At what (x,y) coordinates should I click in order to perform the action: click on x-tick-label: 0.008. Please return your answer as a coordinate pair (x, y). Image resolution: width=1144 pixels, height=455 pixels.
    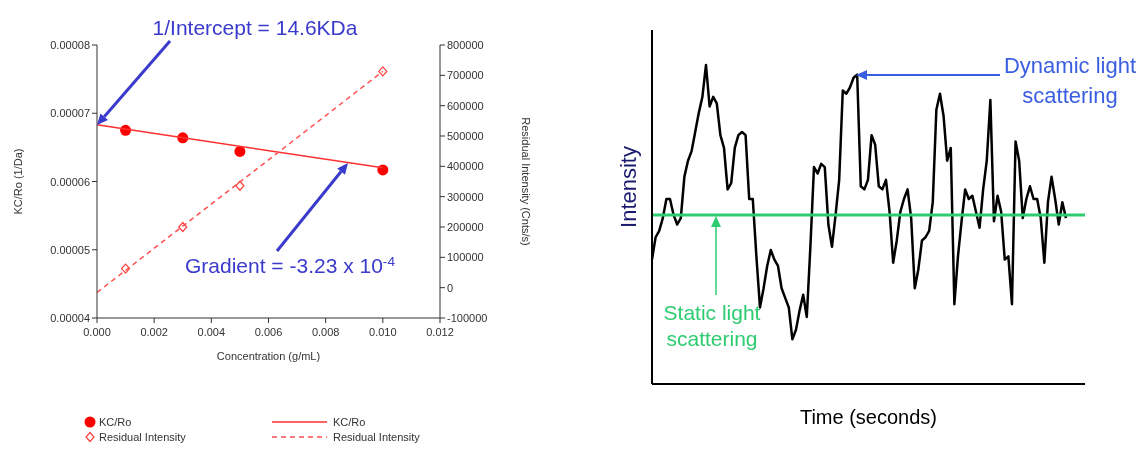
    Looking at the image, I should click on (325, 332).